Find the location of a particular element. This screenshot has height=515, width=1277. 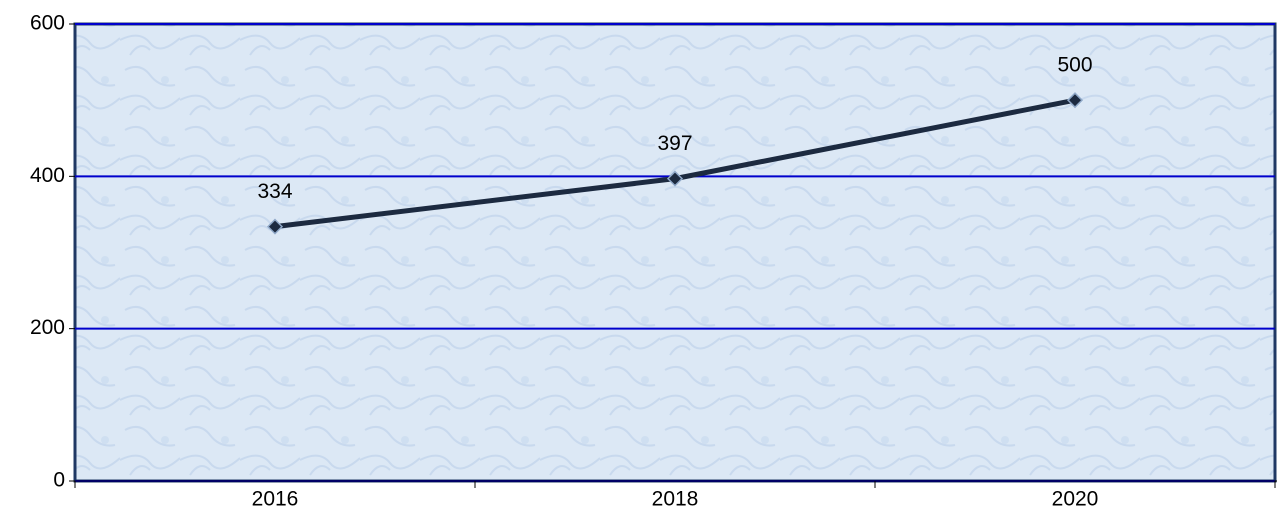

x-tick-label: 2020 is located at coordinates (1075, 499).